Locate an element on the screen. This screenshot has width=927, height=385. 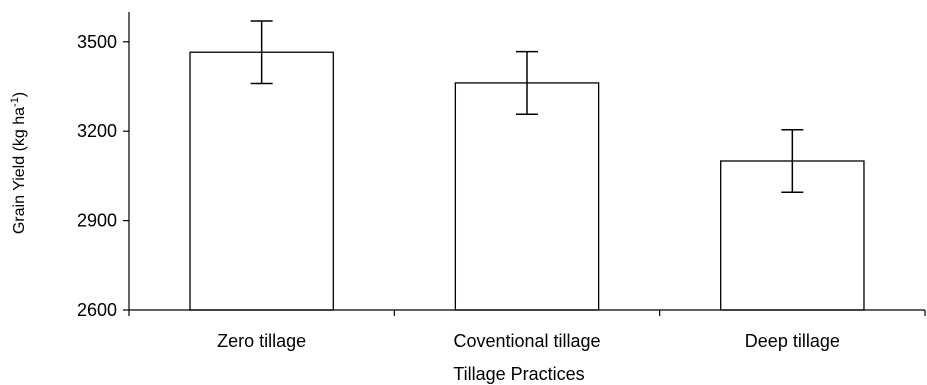
y-ticks-group: 2600 2900 3200 3500 is located at coordinates (103, 176).